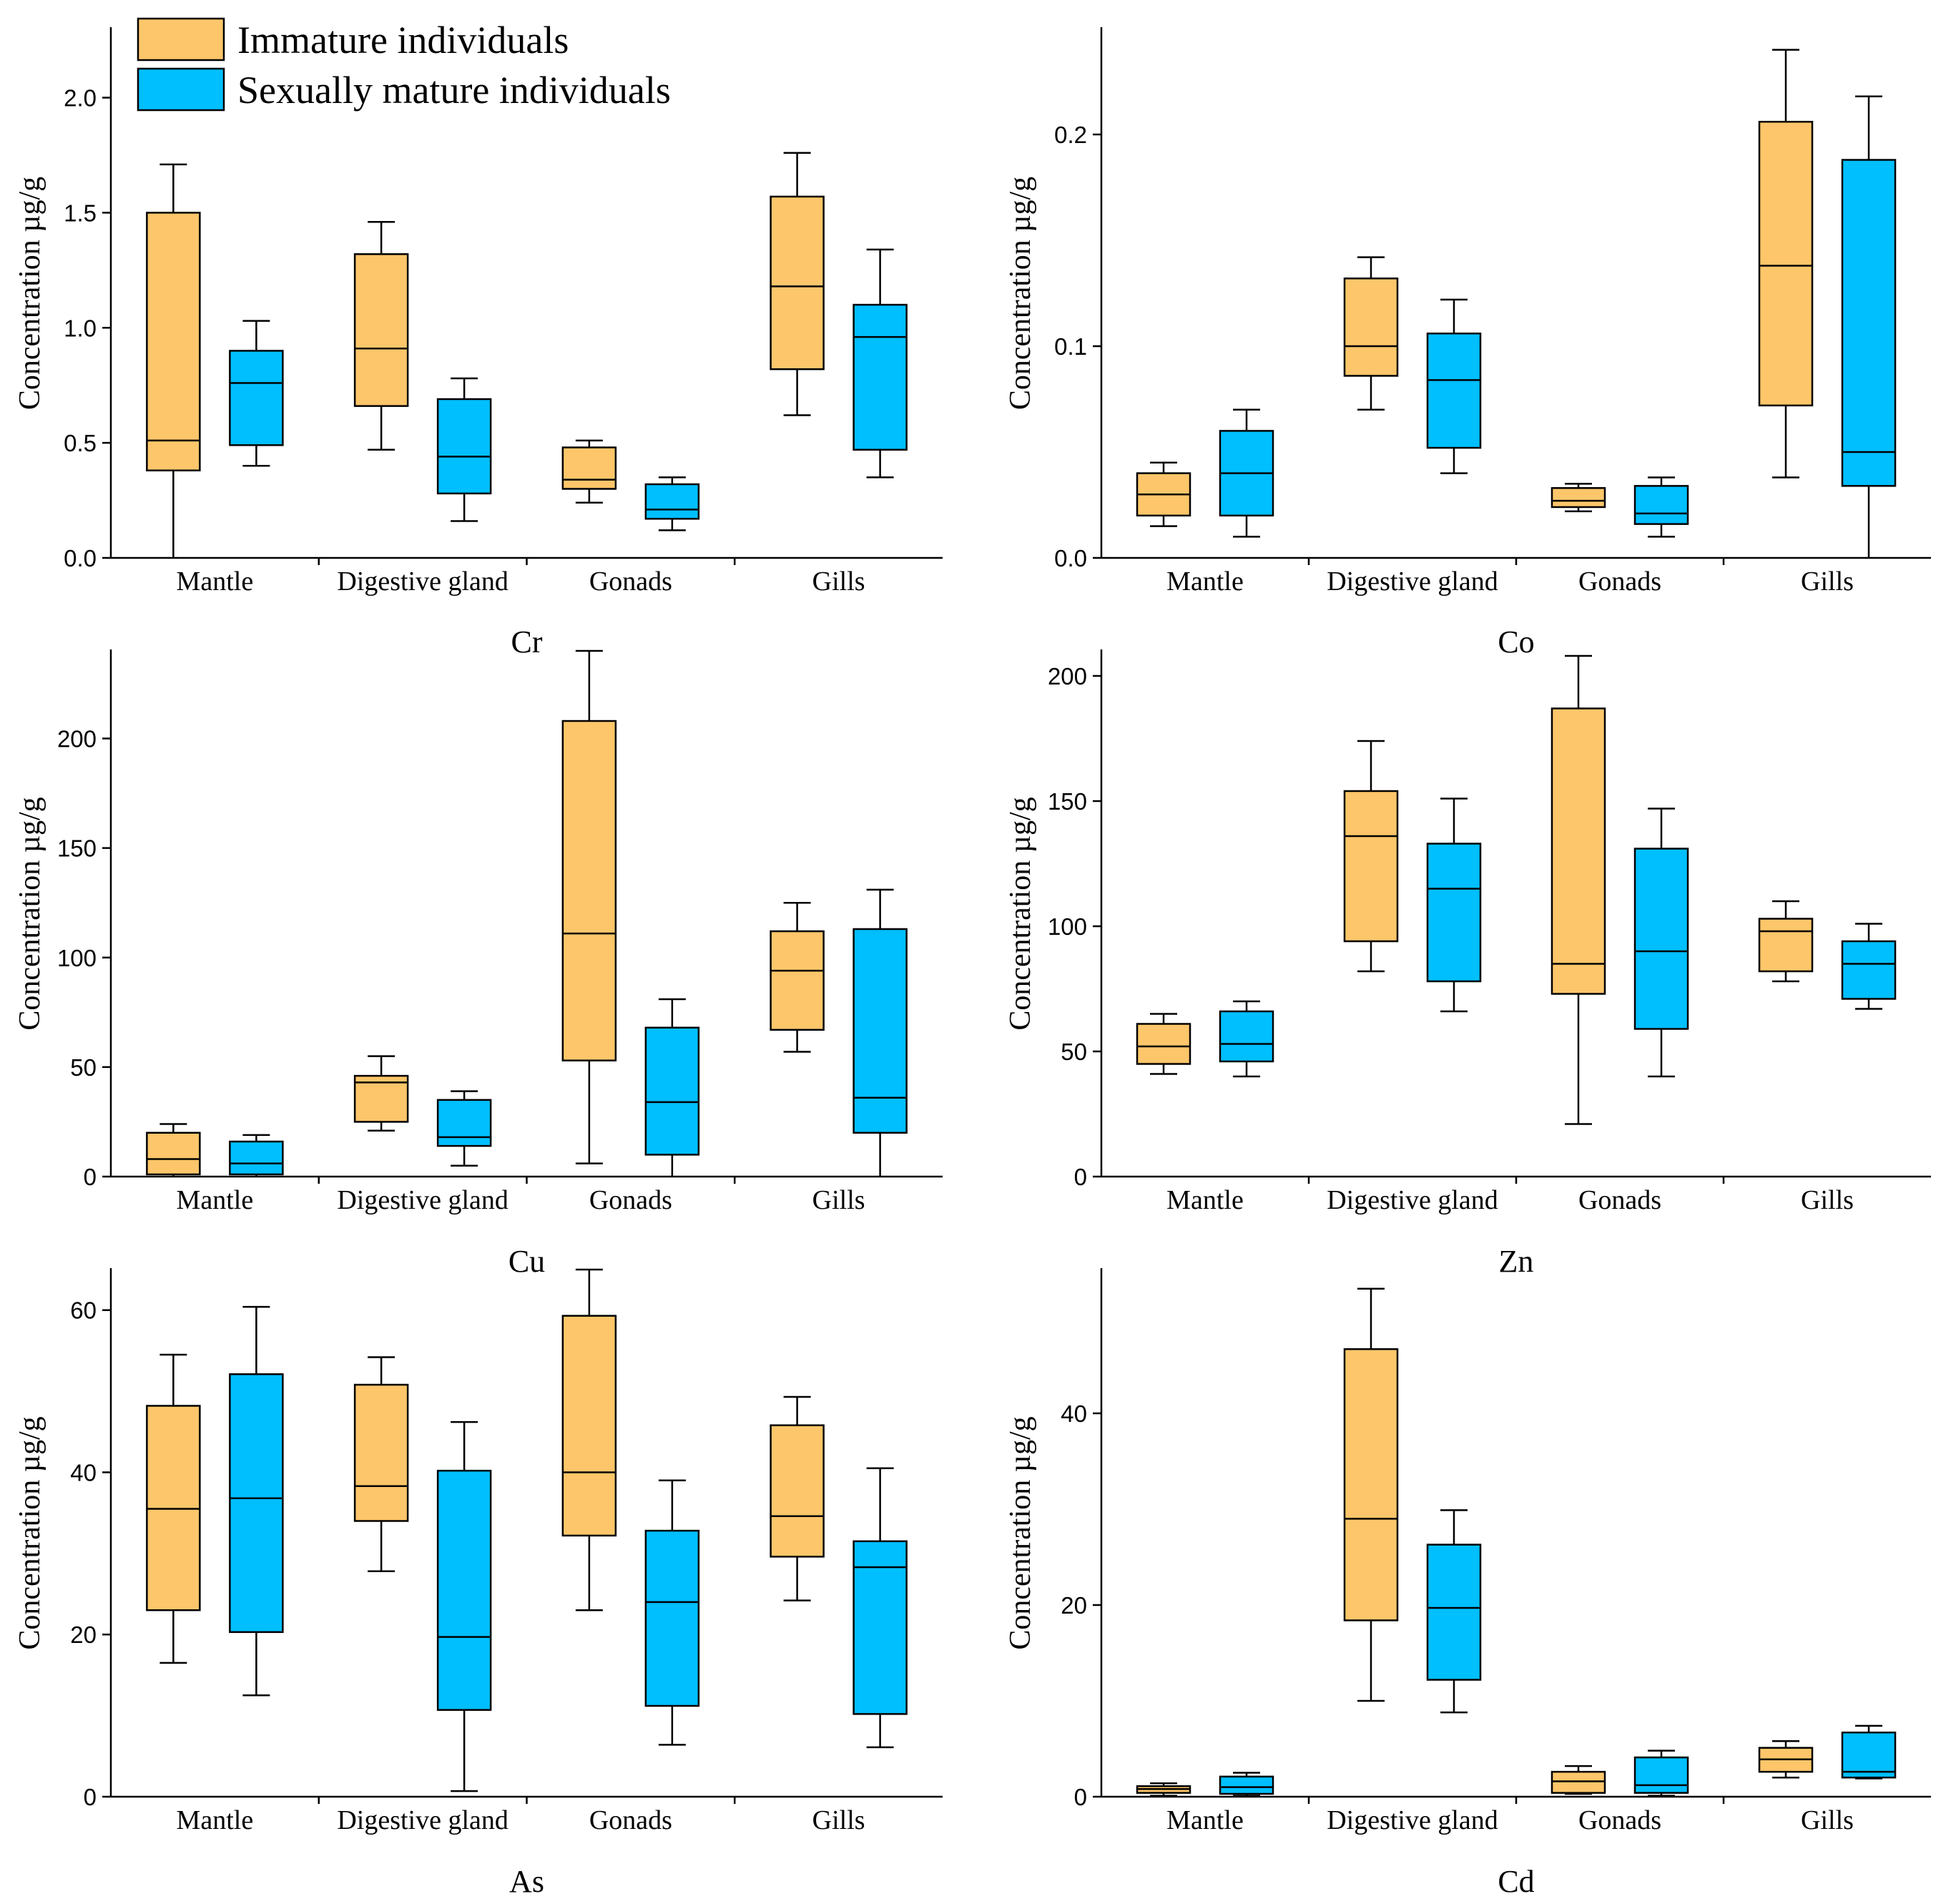  What do you see at coordinates (403, 40) in the screenshot?
I see `legend-label: Immature individuals` at bounding box center [403, 40].